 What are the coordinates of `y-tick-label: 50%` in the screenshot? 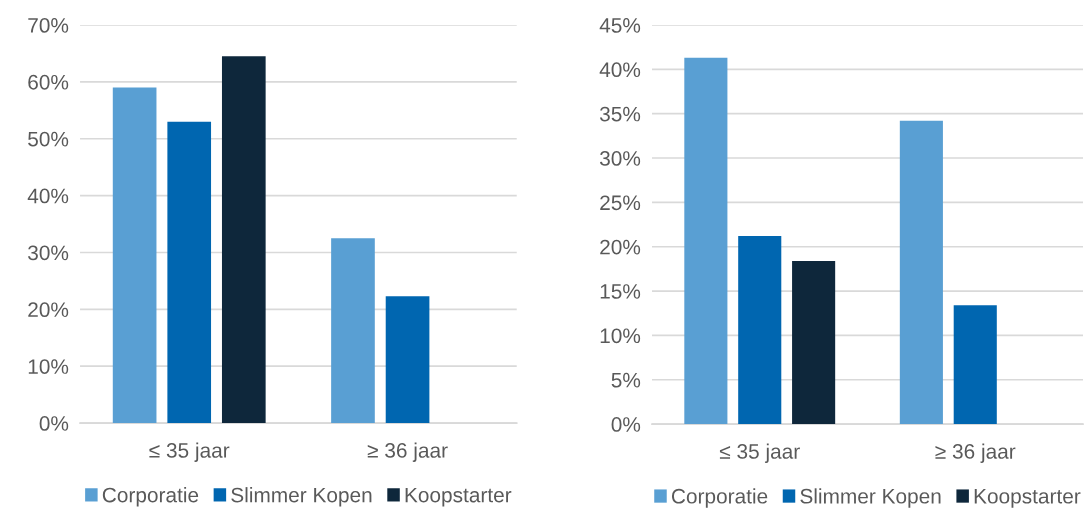 It's located at (48, 139).